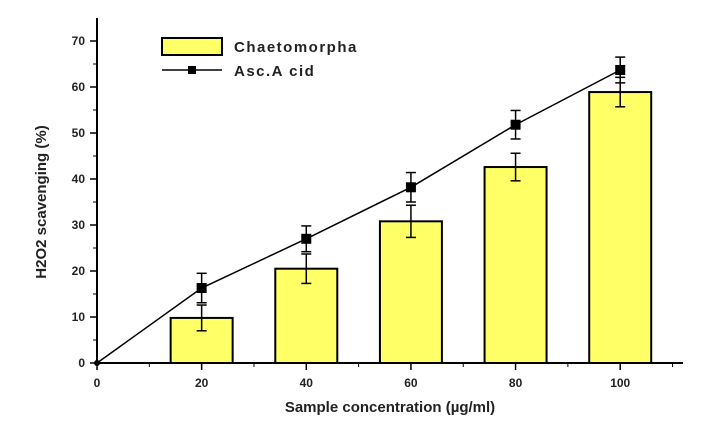 This screenshot has height=431, width=714. I want to click on legend-swatch-chaetomorpha, so click(192, 46).